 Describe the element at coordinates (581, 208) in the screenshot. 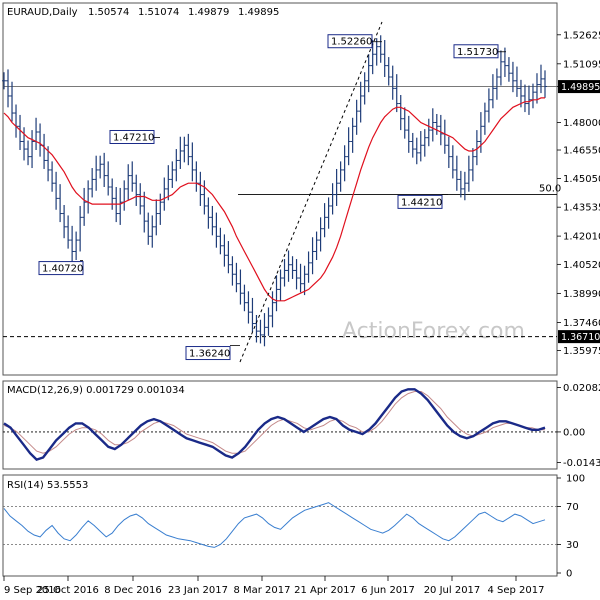

I see `price-tick-label: 1.43535` at that location.